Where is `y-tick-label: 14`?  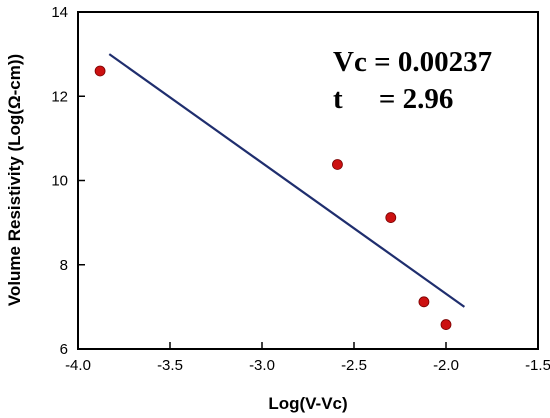 y-tick-label: 14 is located at coordinates (59, 12).